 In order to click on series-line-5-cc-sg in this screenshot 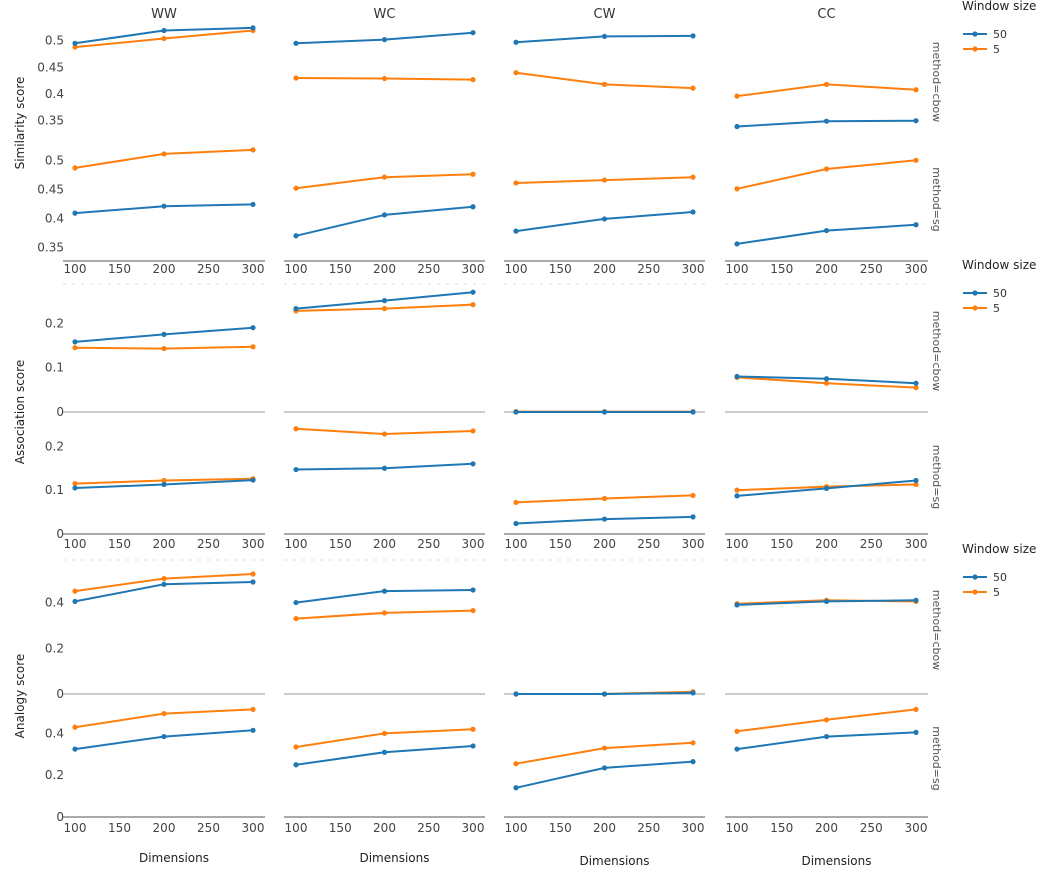, I will do `click(826, 174)`.